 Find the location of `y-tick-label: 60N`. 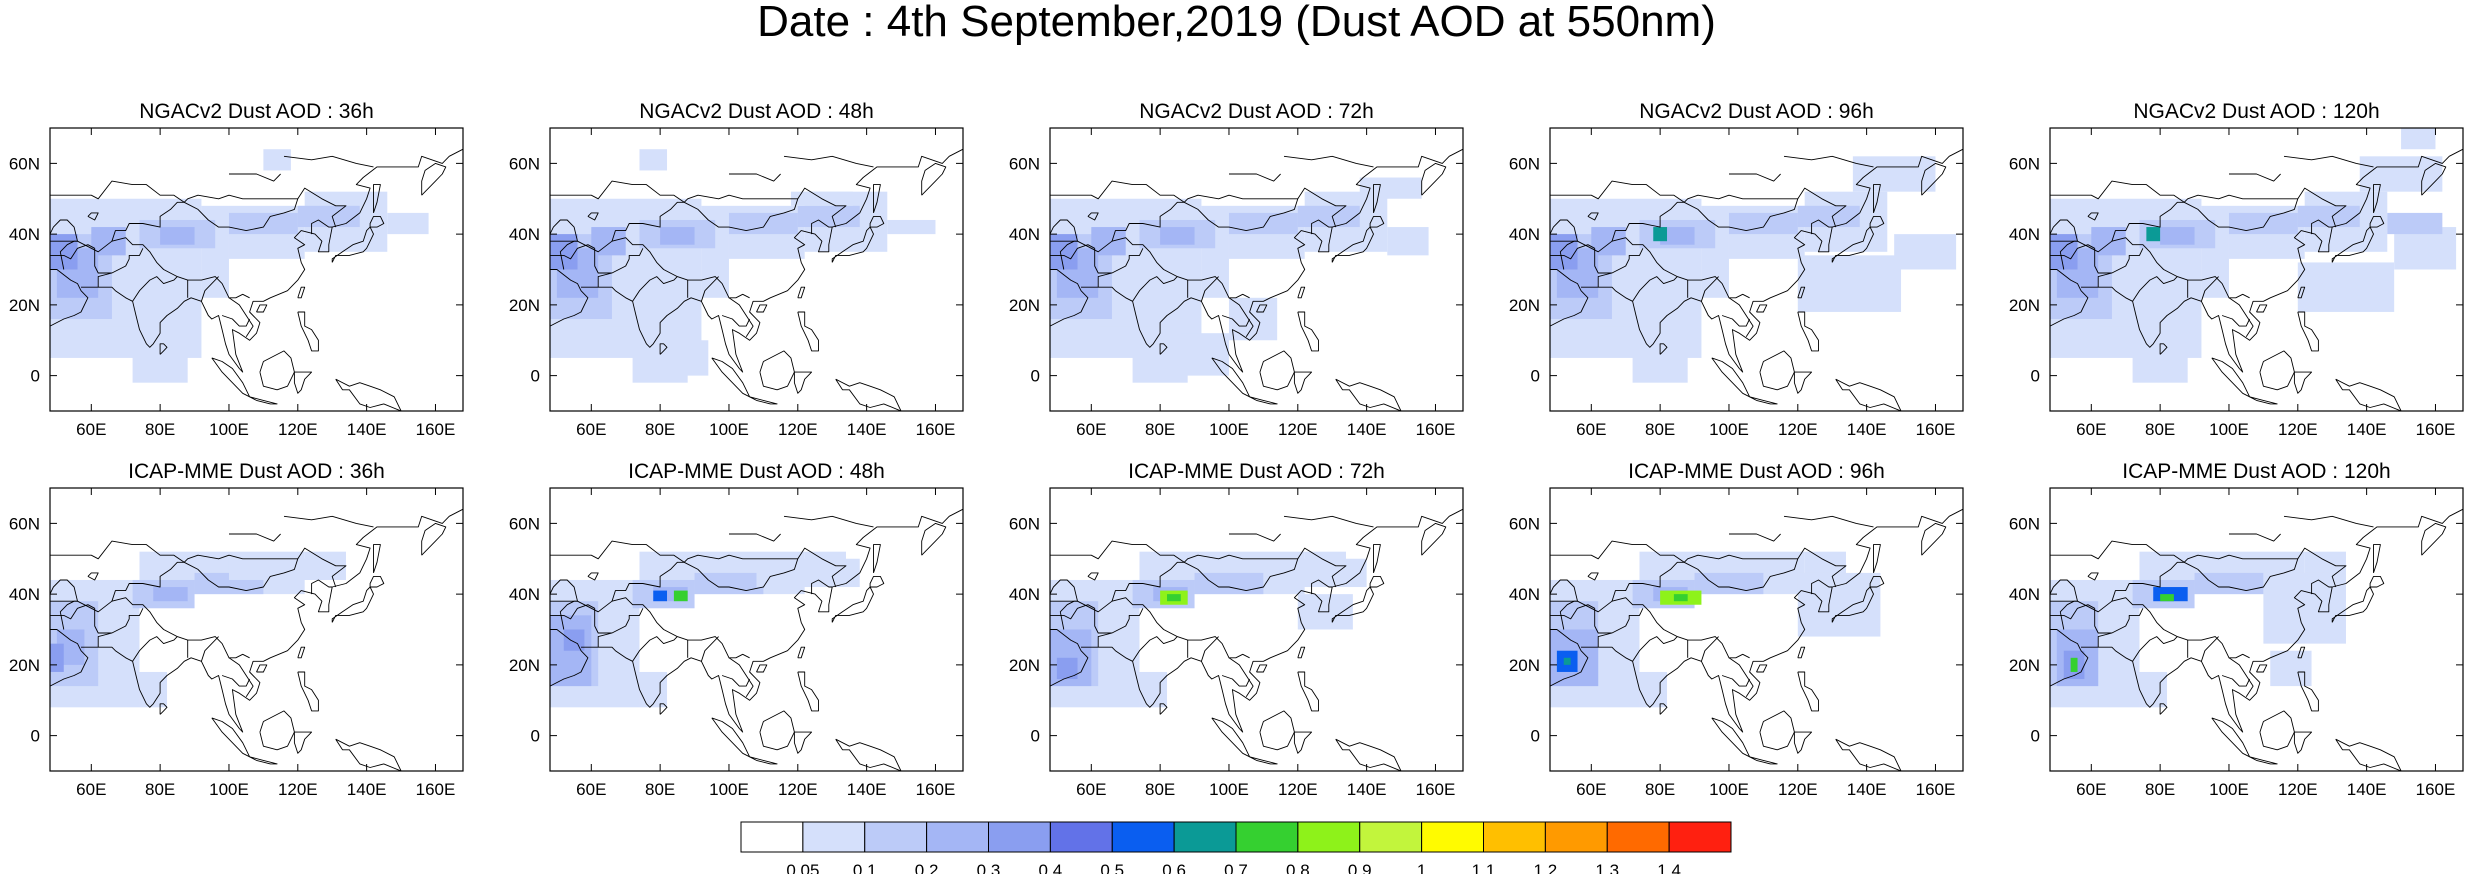

y-tick-label: 60N is located at coordinates (1524, 523).